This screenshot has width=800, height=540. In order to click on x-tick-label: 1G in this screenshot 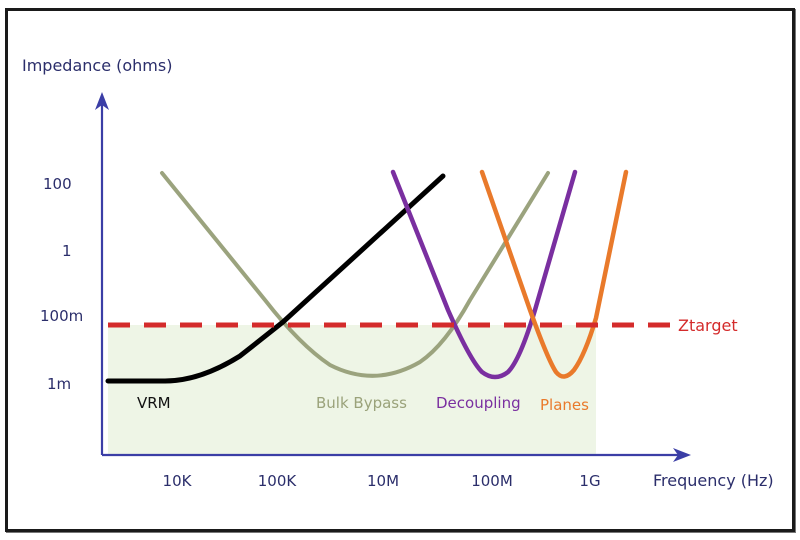, I will do `click(589, 481)`.